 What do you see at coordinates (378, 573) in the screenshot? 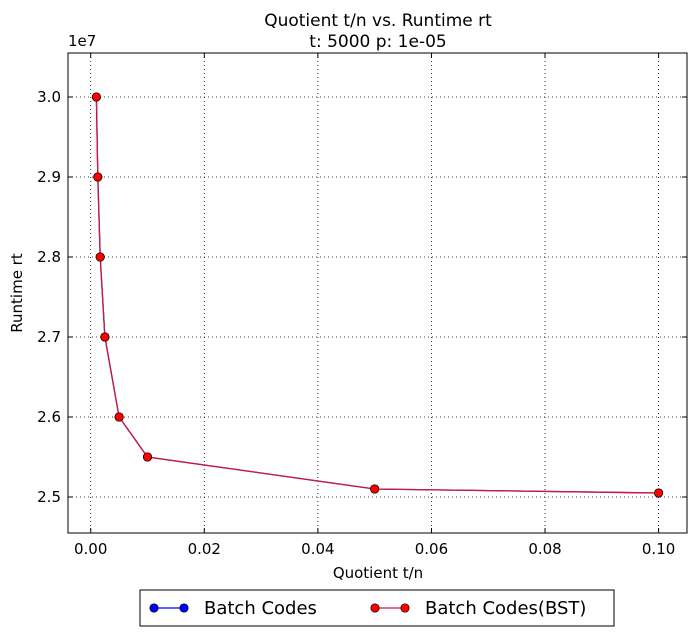
I see `x-axis-label: Quotient t/n` at bounding box center [378, 573].